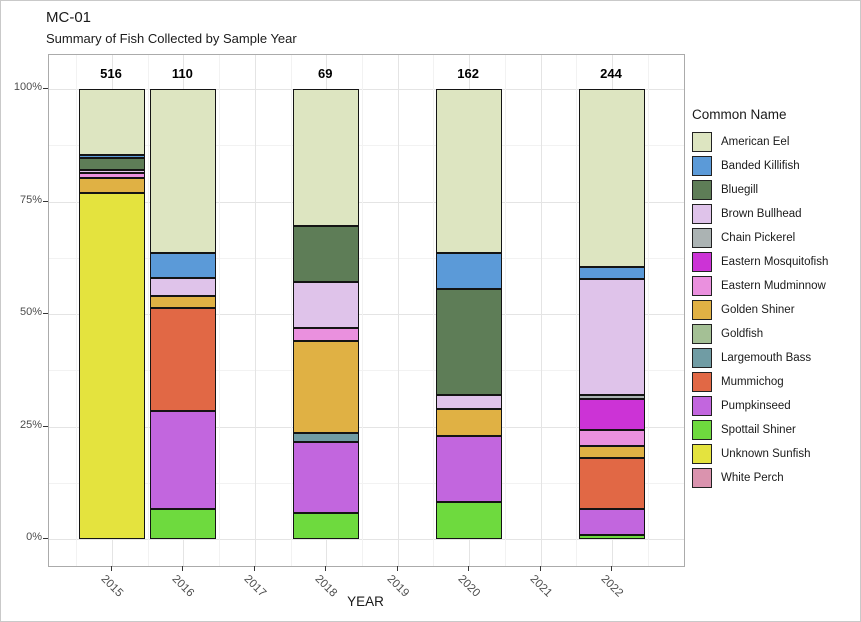 The width and height of the screenshot is (861, 622). What do you see at coordinates (775, 262) in the screenshot?
I see `legend-label: Eastern Mosquitofish` at bounding box center [775, 262].